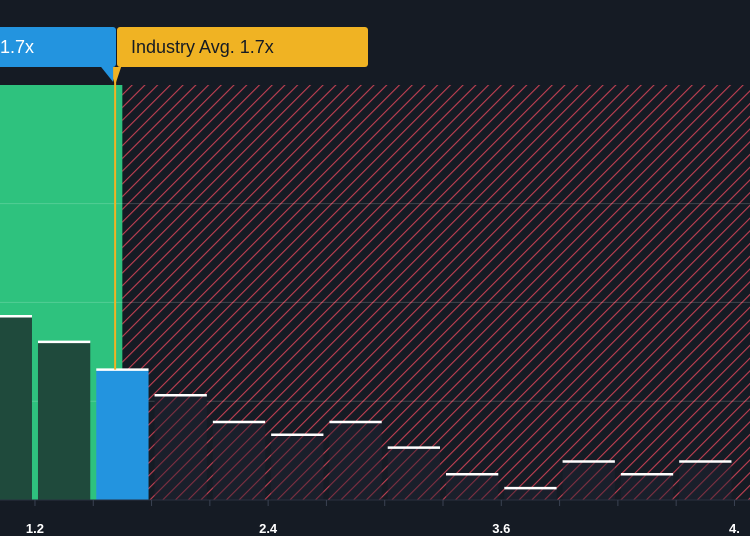  I want to click on industry-average-label: Industry Avg. 1.7x, so click(202, 47).